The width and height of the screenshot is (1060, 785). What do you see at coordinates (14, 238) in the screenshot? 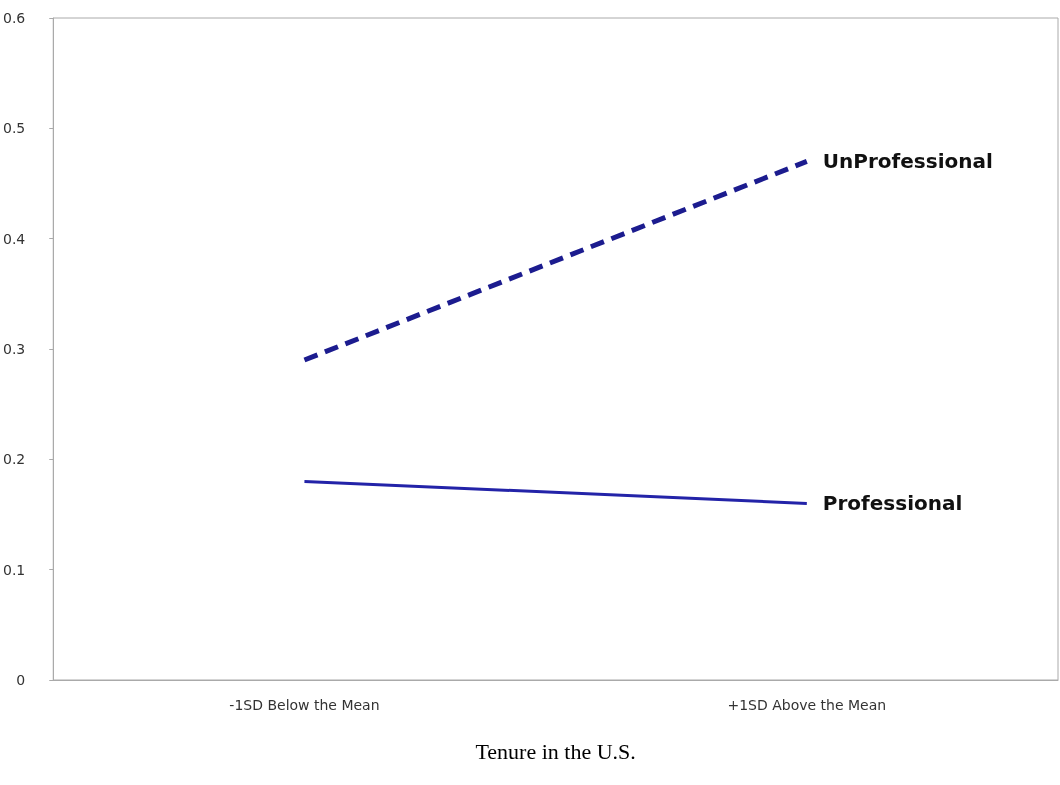
I see `y-tick-label: 0.4` at bounding box center [14, 238].